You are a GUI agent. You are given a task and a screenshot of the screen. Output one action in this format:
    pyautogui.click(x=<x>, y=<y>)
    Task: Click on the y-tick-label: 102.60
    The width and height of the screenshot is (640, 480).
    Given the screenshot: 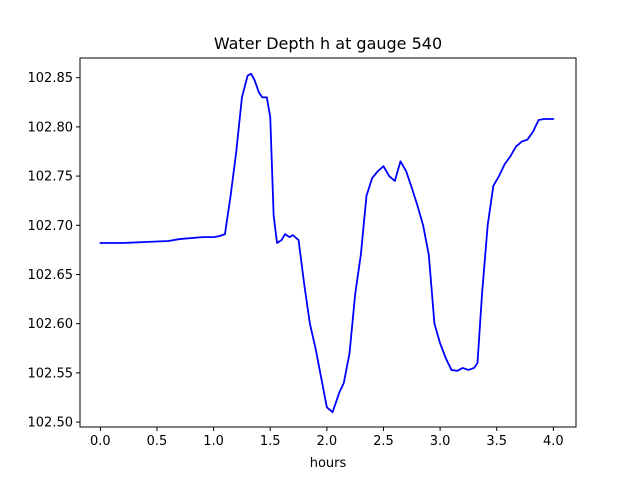 What is the action you would take?
    pyautogui.click(x=51, y=324)
    